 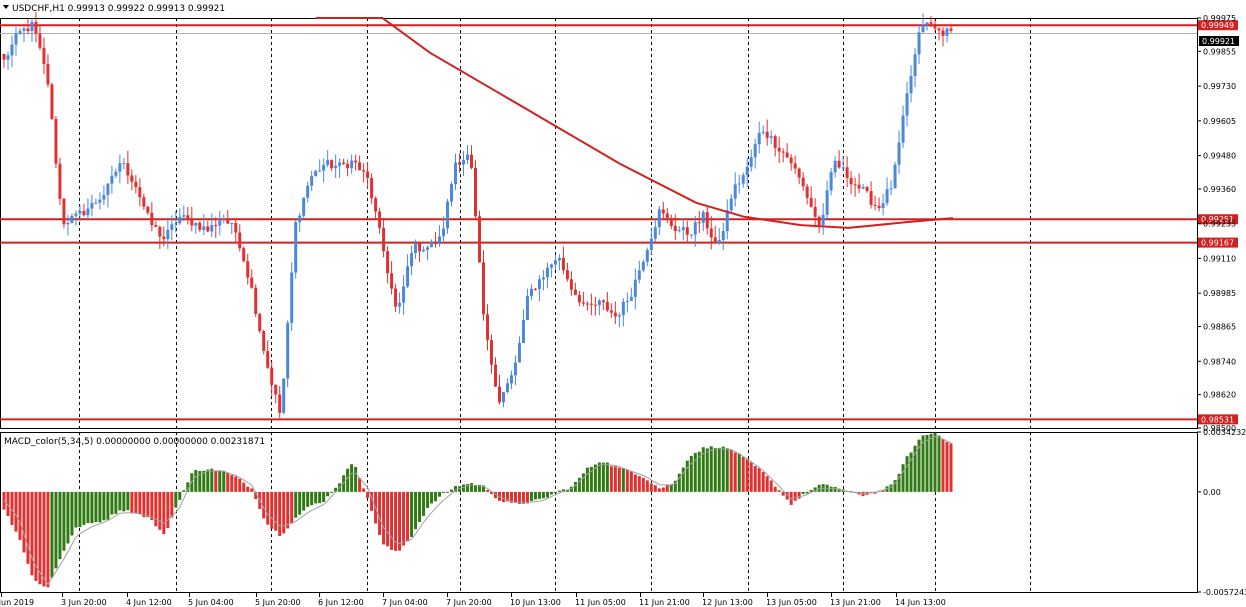 I want to click on y-tick-label: 0.98740, so click(x=1219, y=361).